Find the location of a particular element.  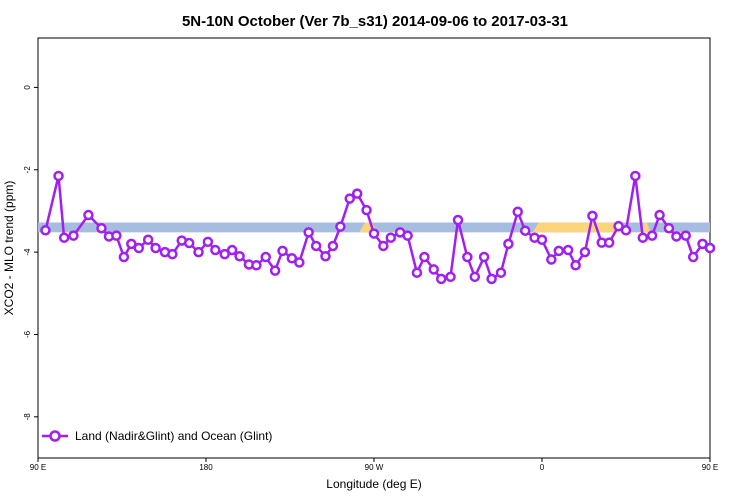

x-tick-label: 90 W is located at coordinates (374, 467).